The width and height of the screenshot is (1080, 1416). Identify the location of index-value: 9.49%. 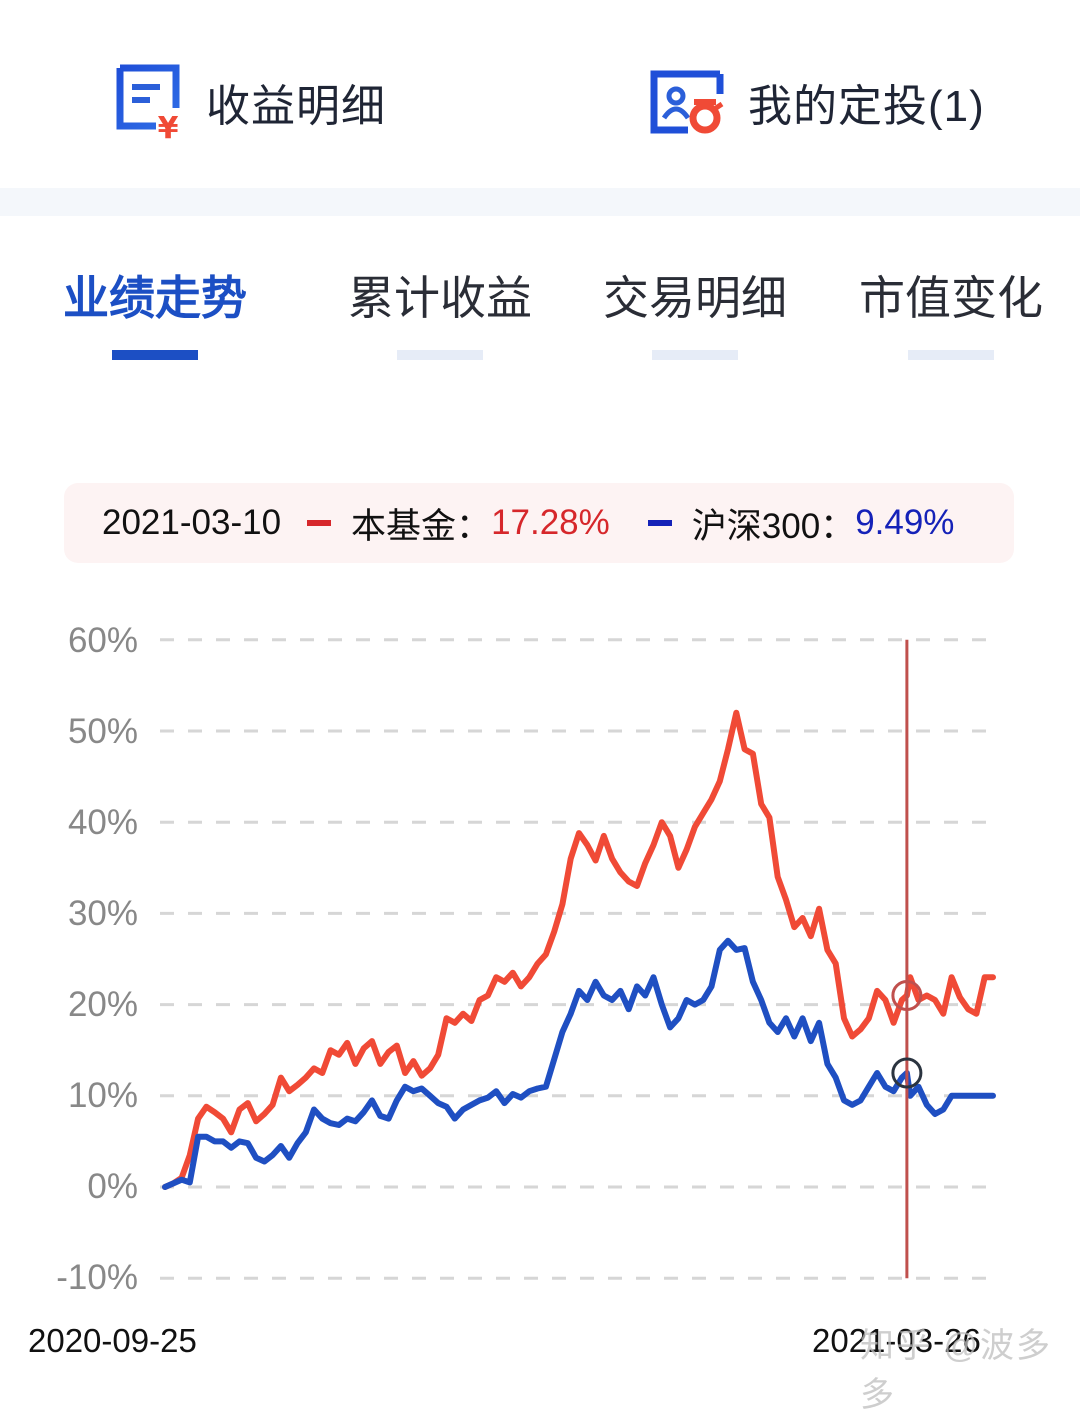
(905, 522).